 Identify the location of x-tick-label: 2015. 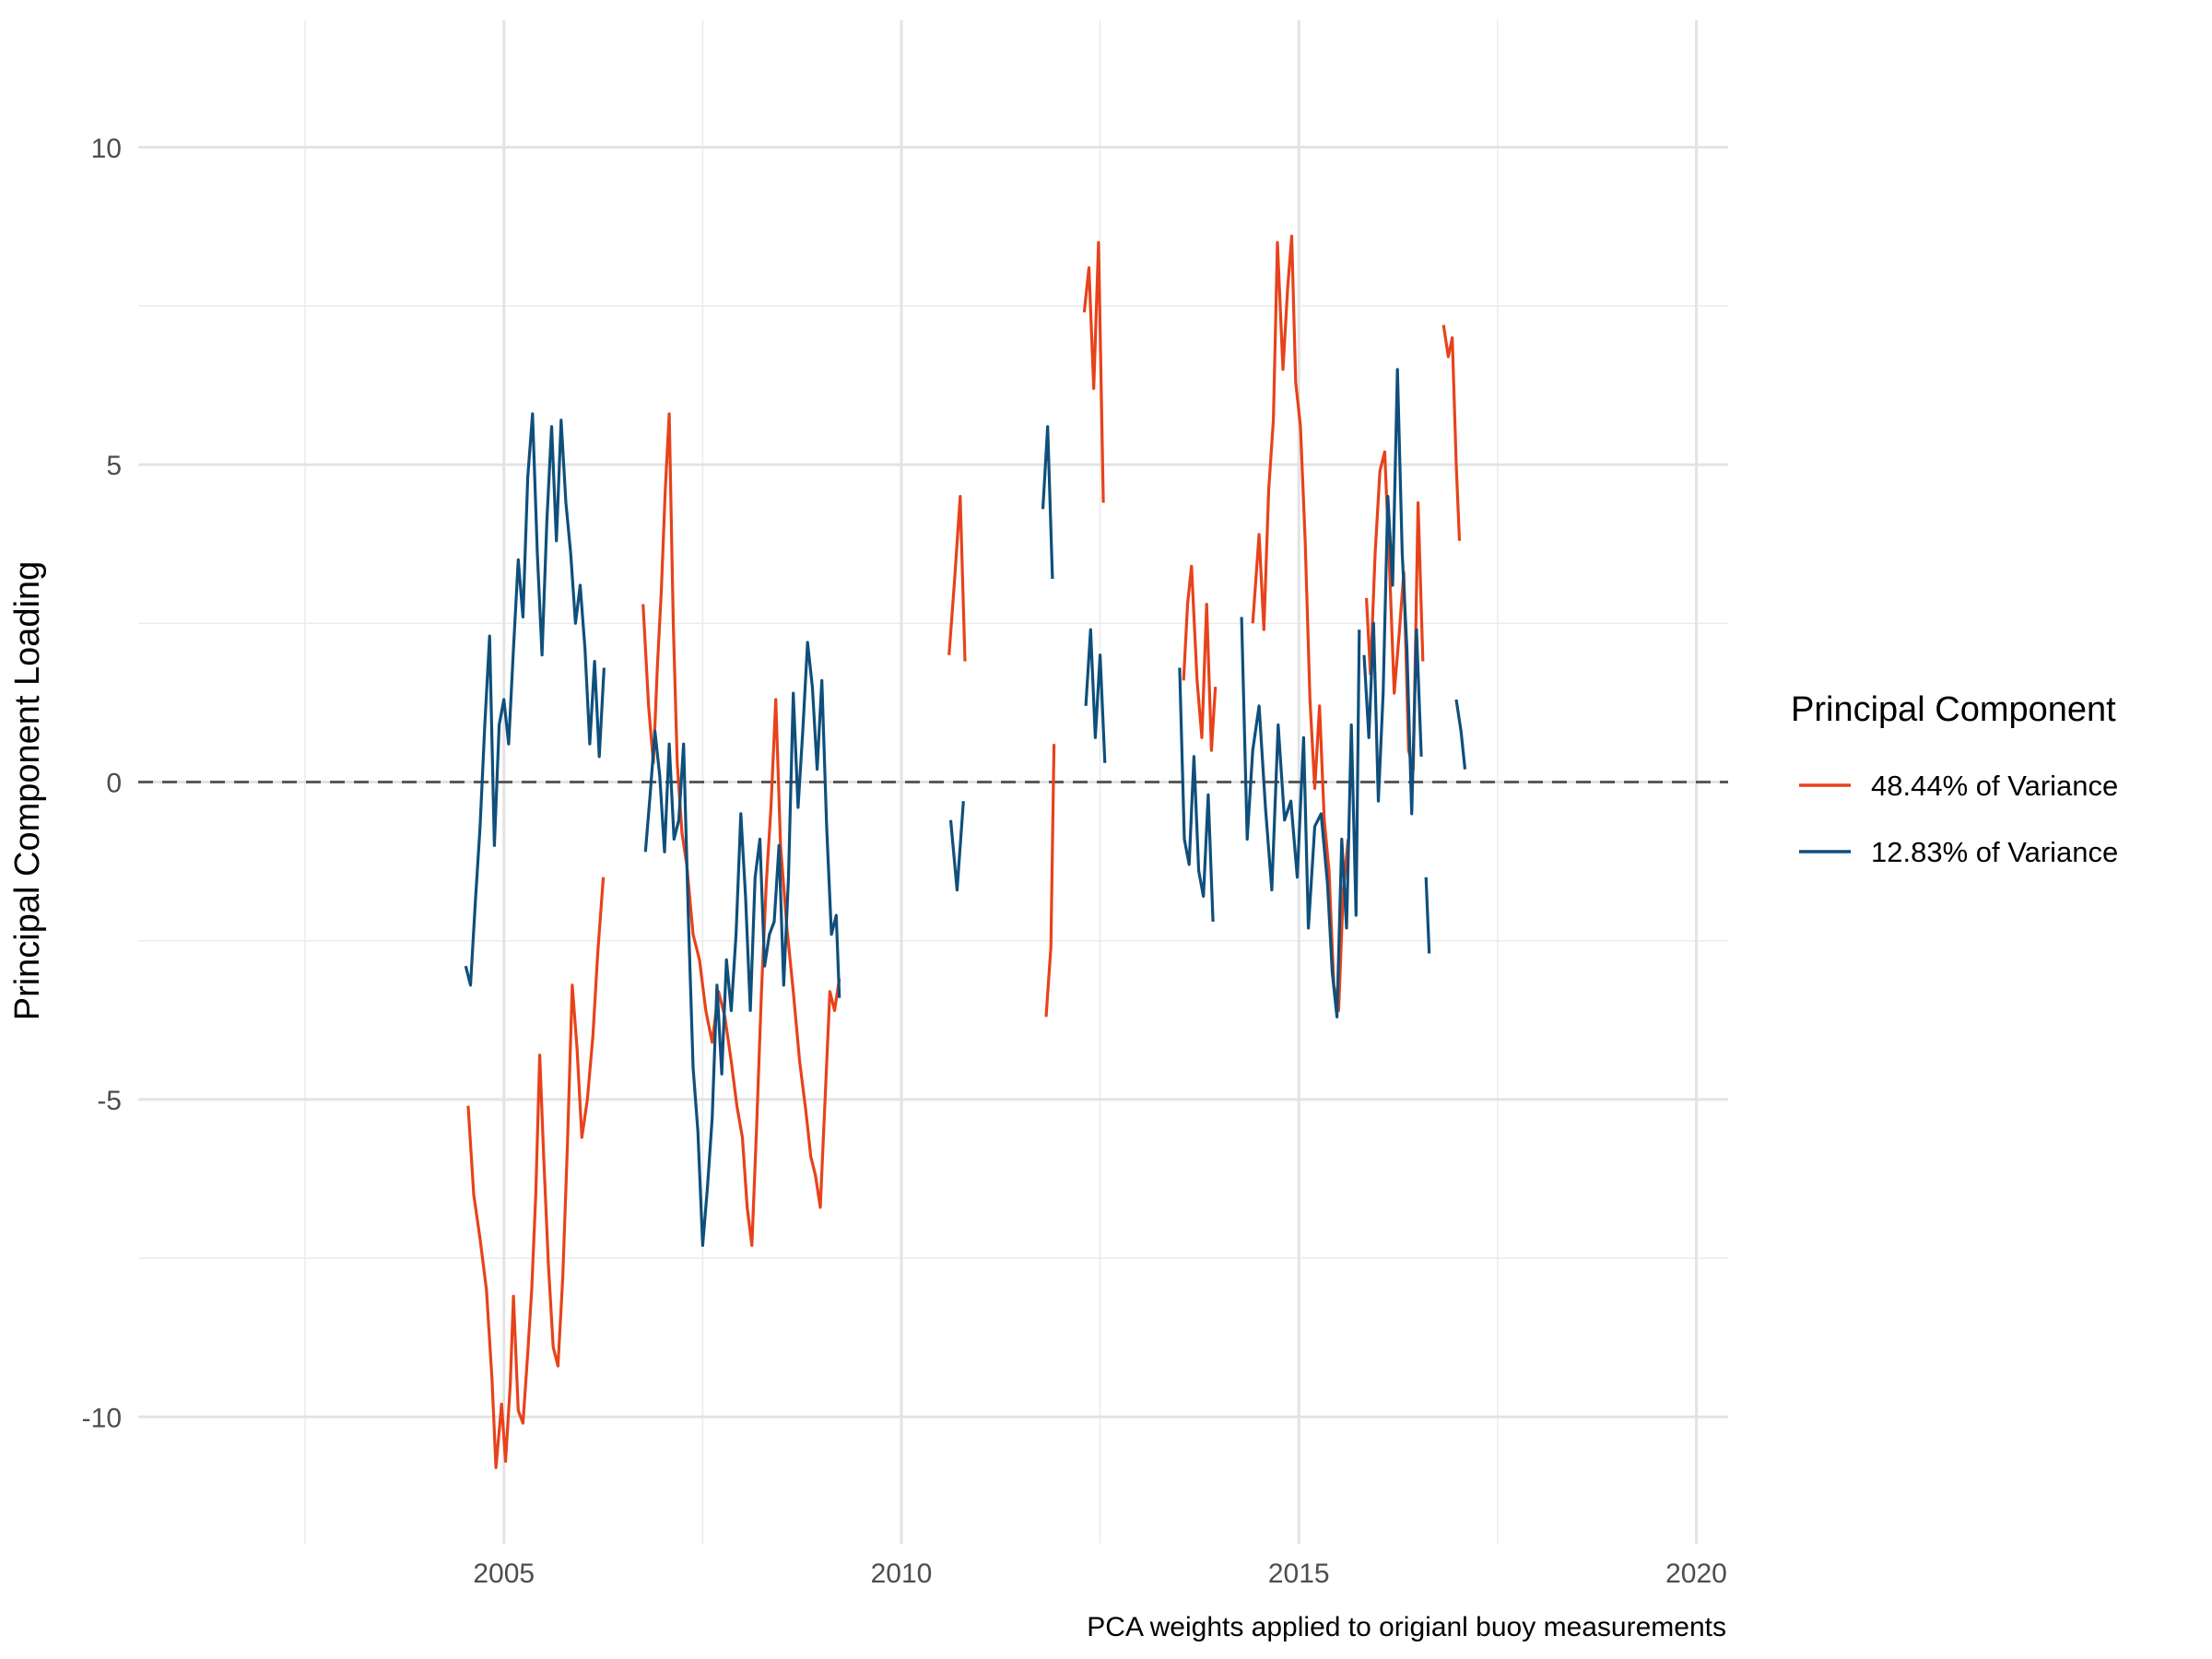
(1299, 1574).